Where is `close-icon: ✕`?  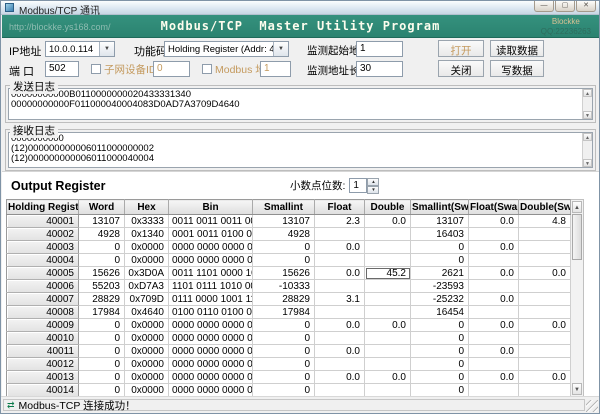
close-icon: ✕ is located at coordinates (586, 6).